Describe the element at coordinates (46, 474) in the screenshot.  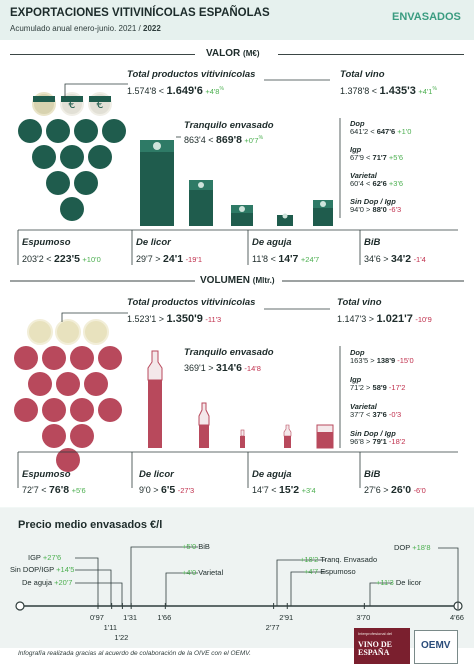
I see `vol-espumoso-label: Espumoso` at that location.